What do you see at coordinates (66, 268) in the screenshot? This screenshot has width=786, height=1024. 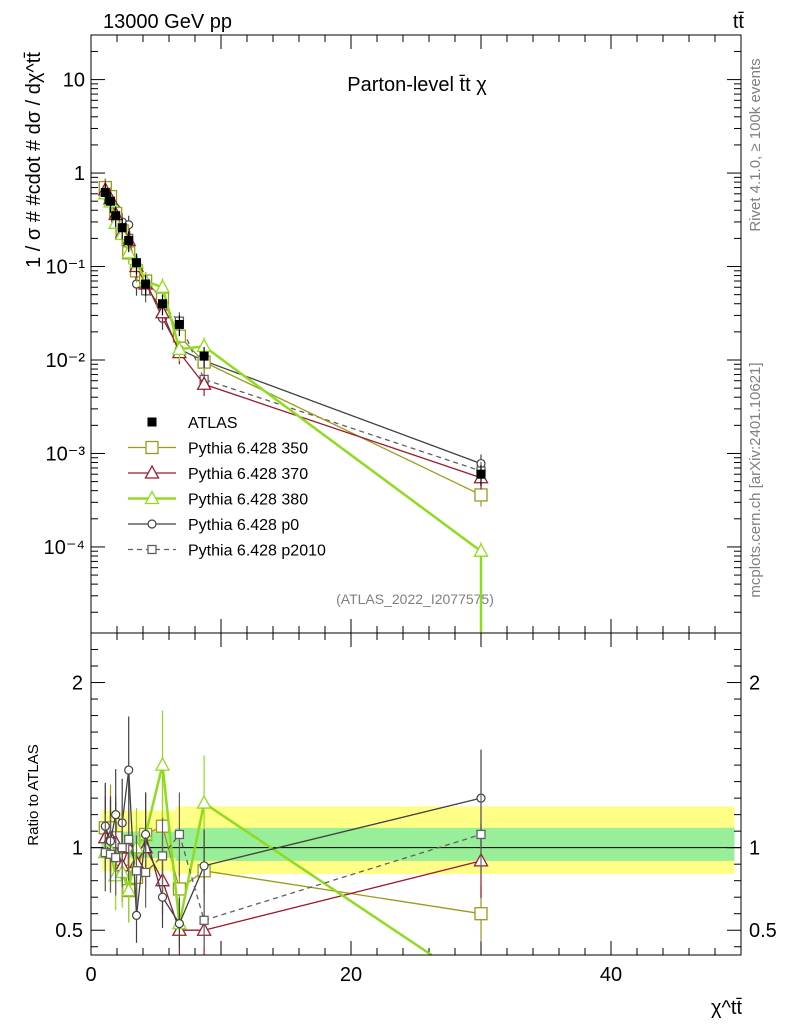 I see `main-y-tick-label: 10⁻¹` at bounding box center [66, 268].